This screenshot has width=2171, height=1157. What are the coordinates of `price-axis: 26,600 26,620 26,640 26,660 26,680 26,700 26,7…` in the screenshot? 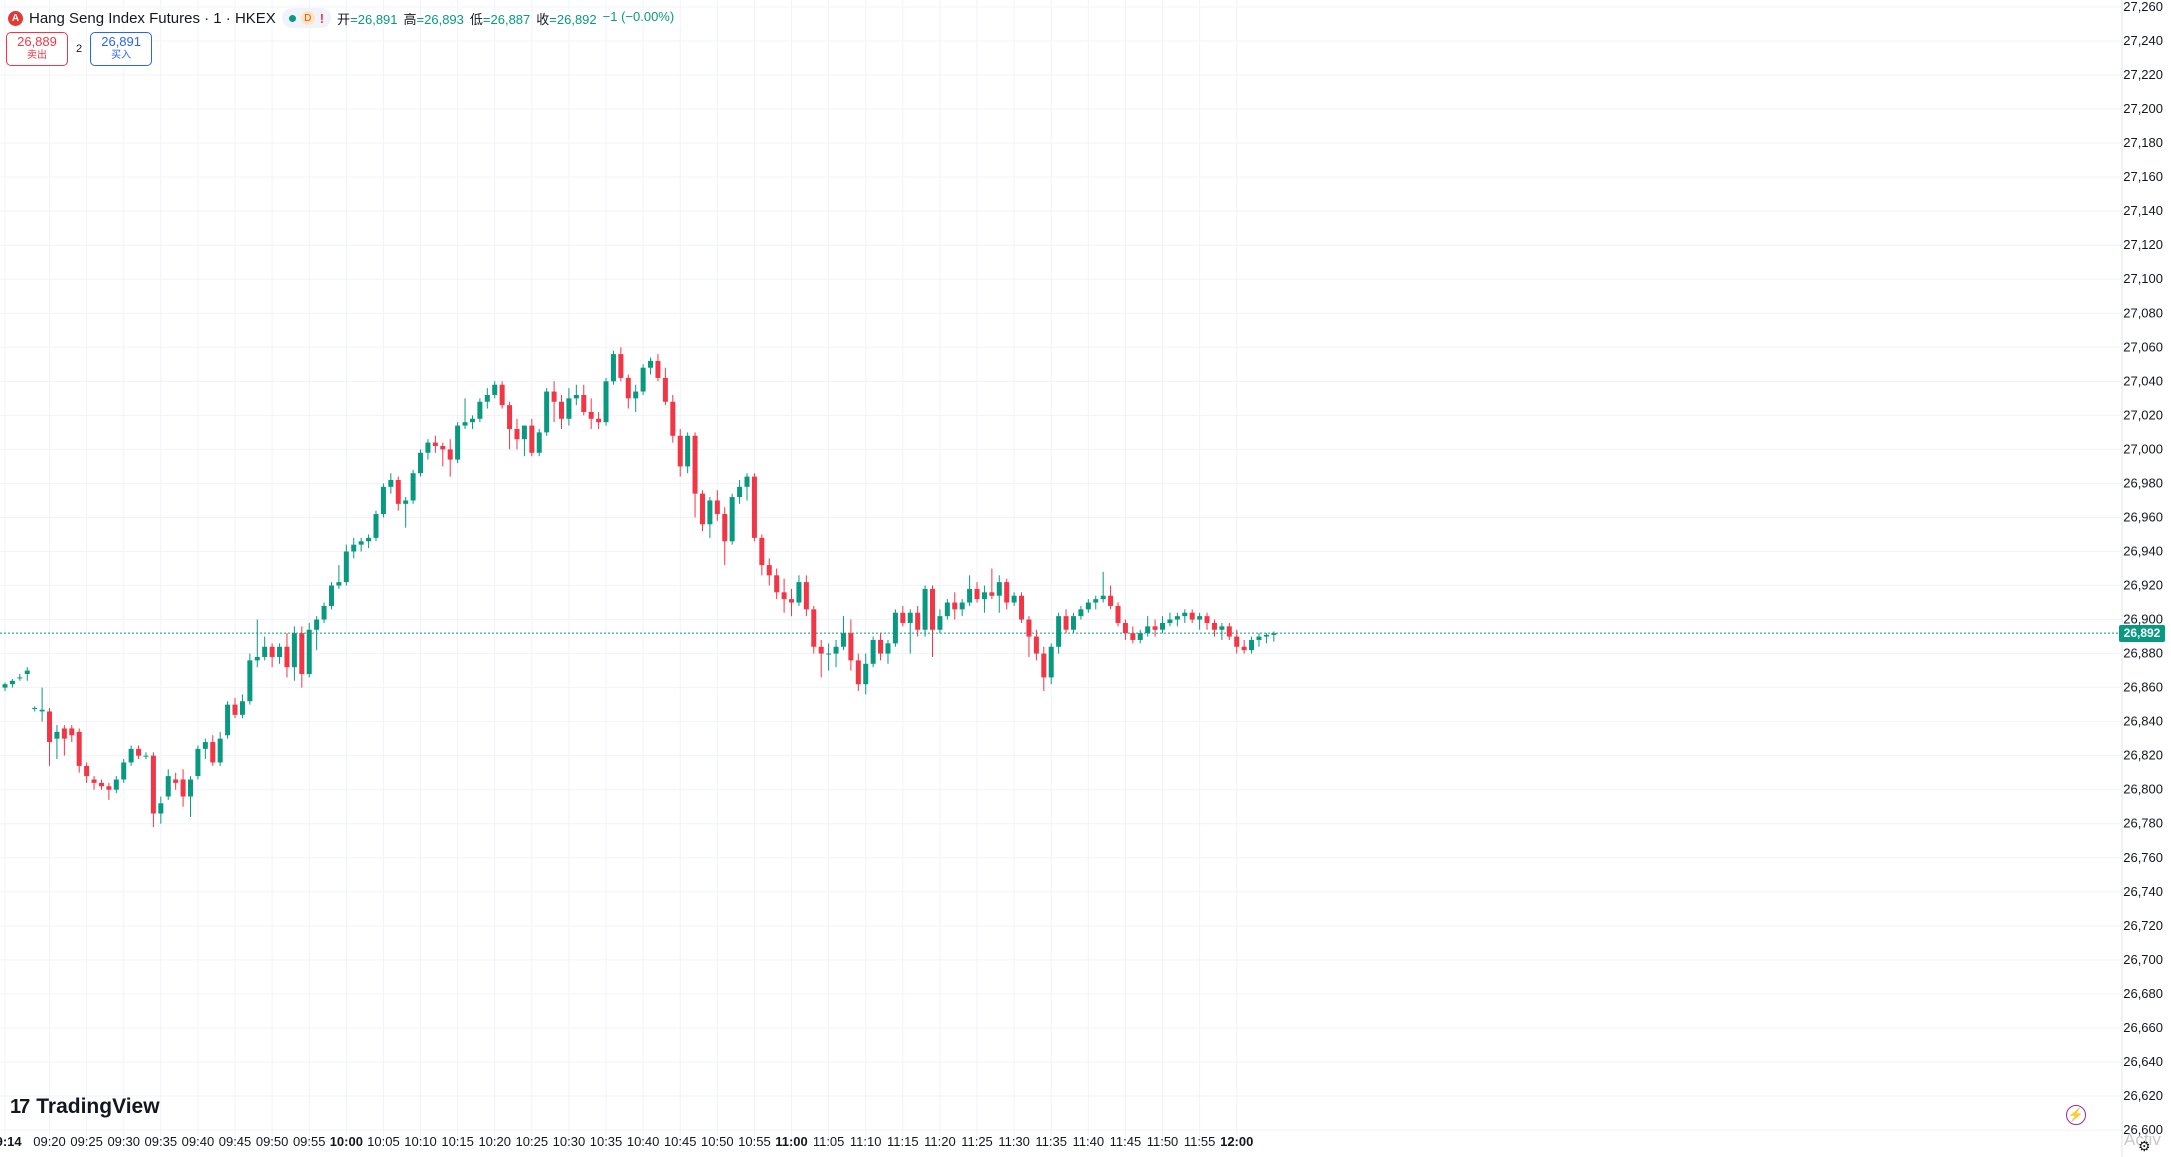 It's located at (2143, 568).